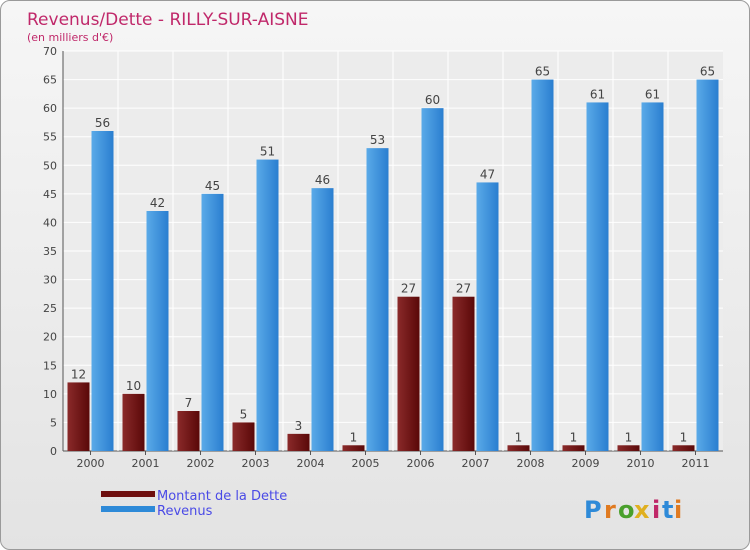 Image resolution: width=750 pixels, height=550 pixels. I want to click on y-tick-label: 40, so click(50, 222).